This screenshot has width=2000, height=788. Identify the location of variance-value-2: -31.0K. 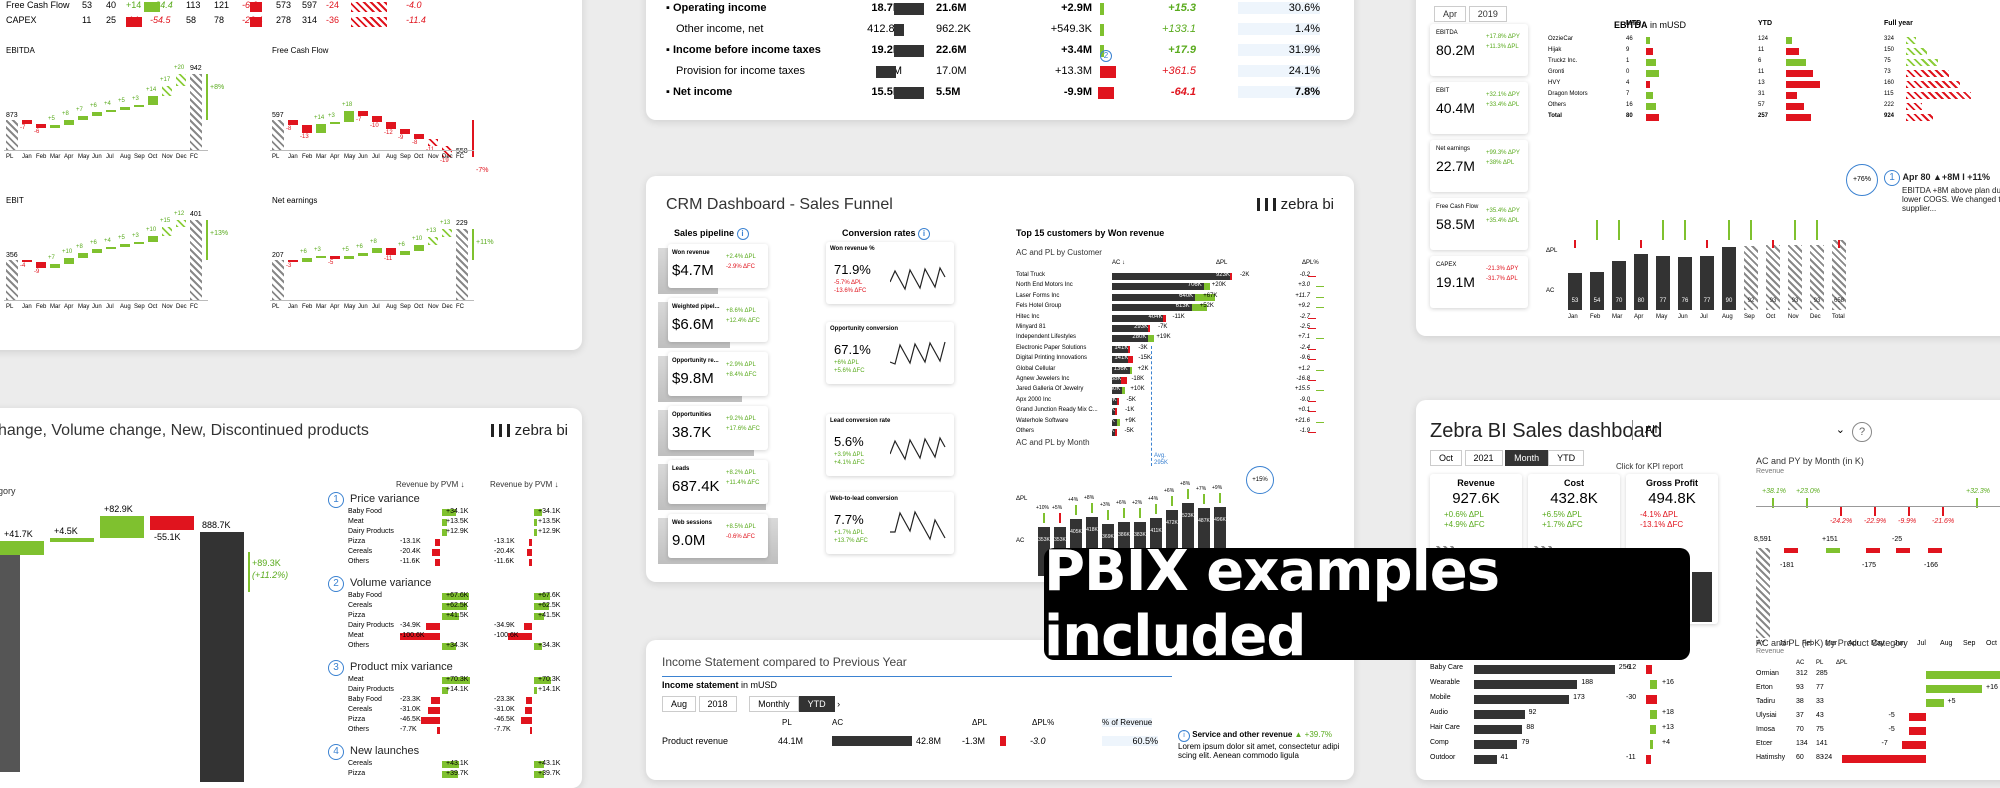
(504, 709).